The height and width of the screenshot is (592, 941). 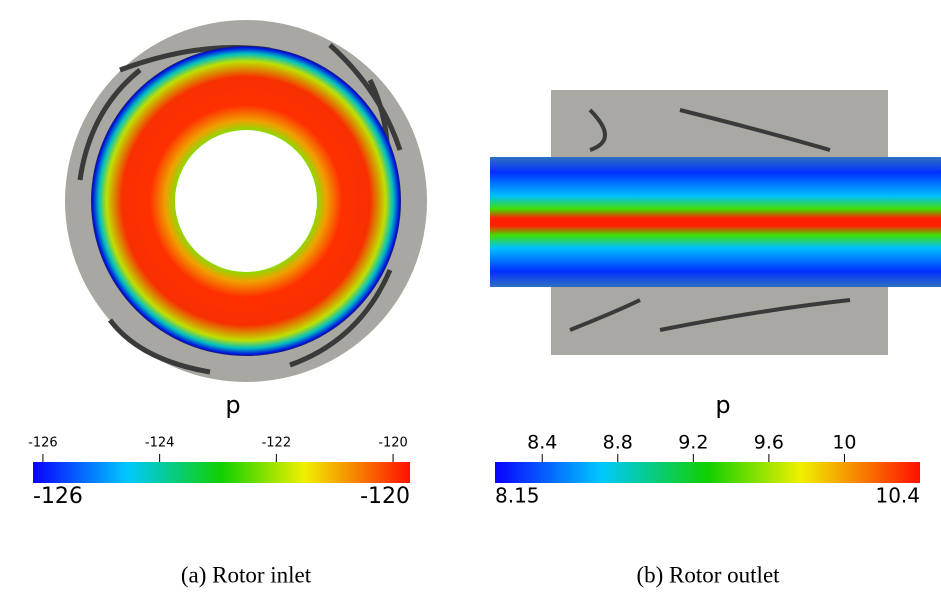 What do you see at coordinates (385, 496) in the screenshot?
I see `range-label: -120` at bounding box center [385, 496].